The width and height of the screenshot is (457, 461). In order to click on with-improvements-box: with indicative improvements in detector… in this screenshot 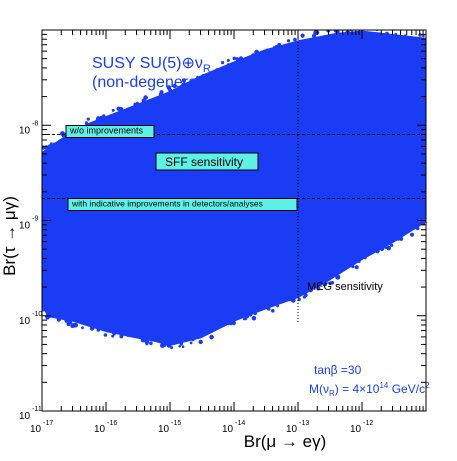, I will do `click(182, 204)`.